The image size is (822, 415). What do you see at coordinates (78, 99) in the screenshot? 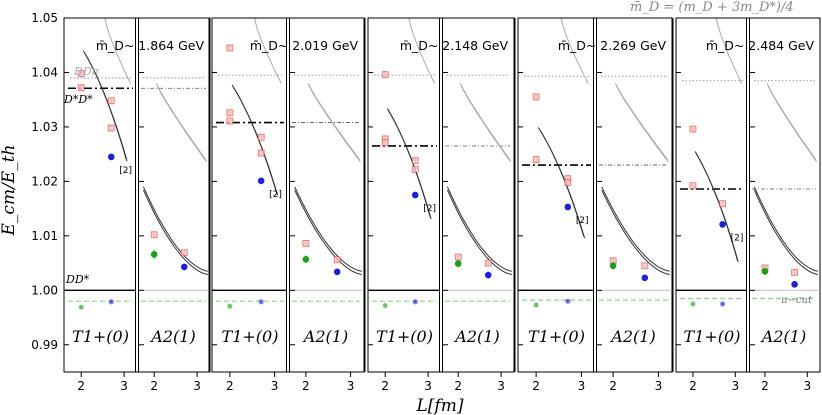
I see `dstar-dstar-label: D*D*` at bounding box center [78, 99].